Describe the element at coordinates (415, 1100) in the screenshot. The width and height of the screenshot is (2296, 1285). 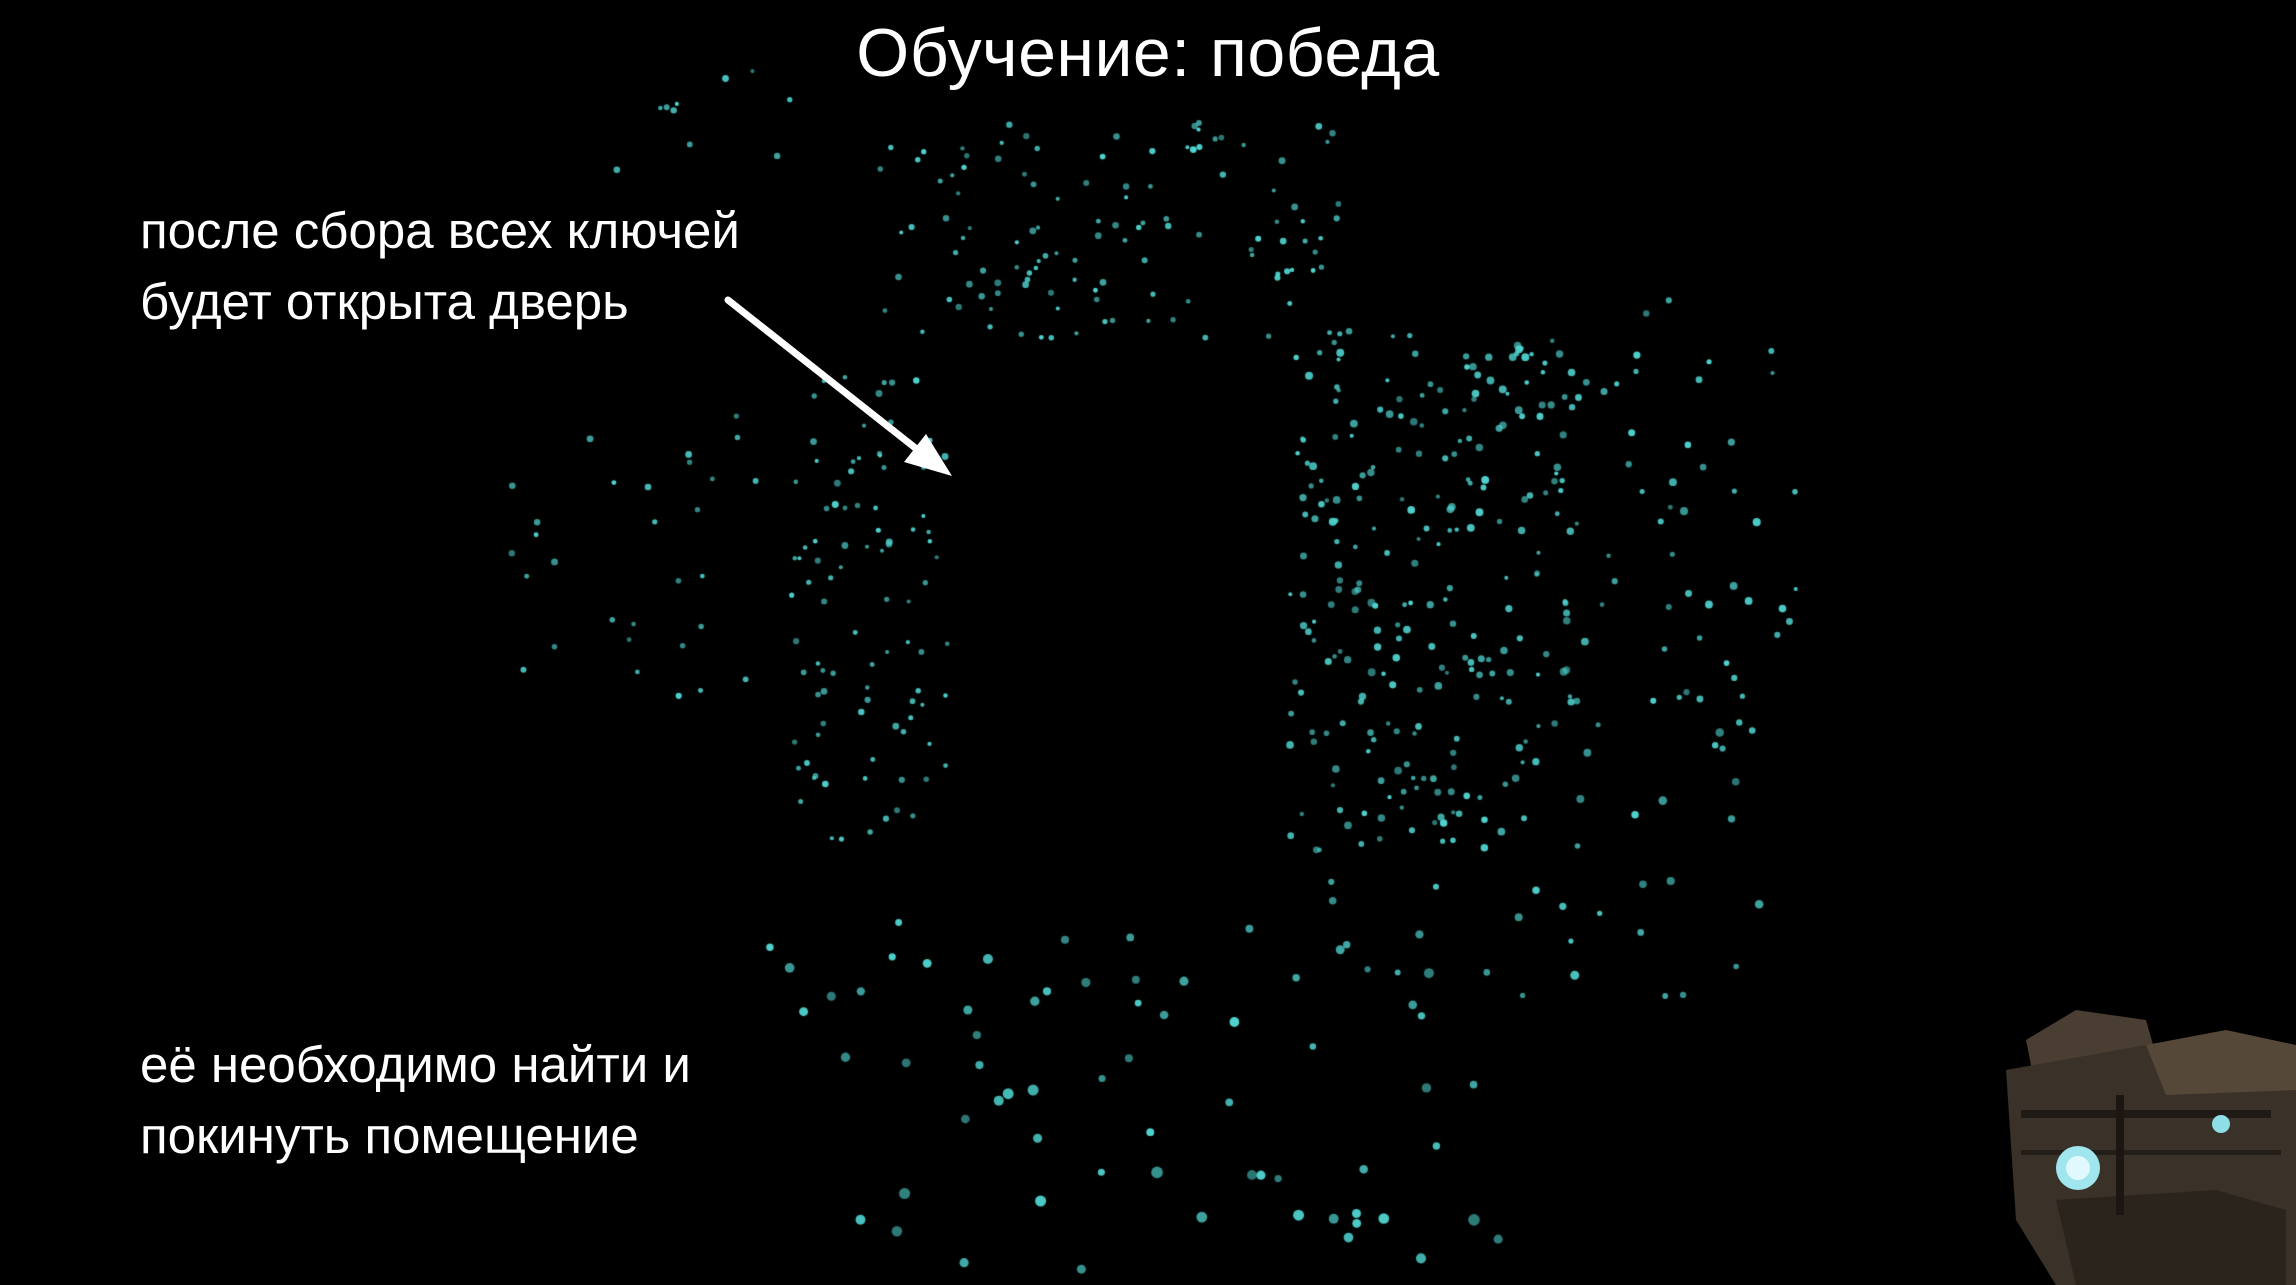
I see `hint-exit: её необходимо найти и покинуть помещение` at that location.